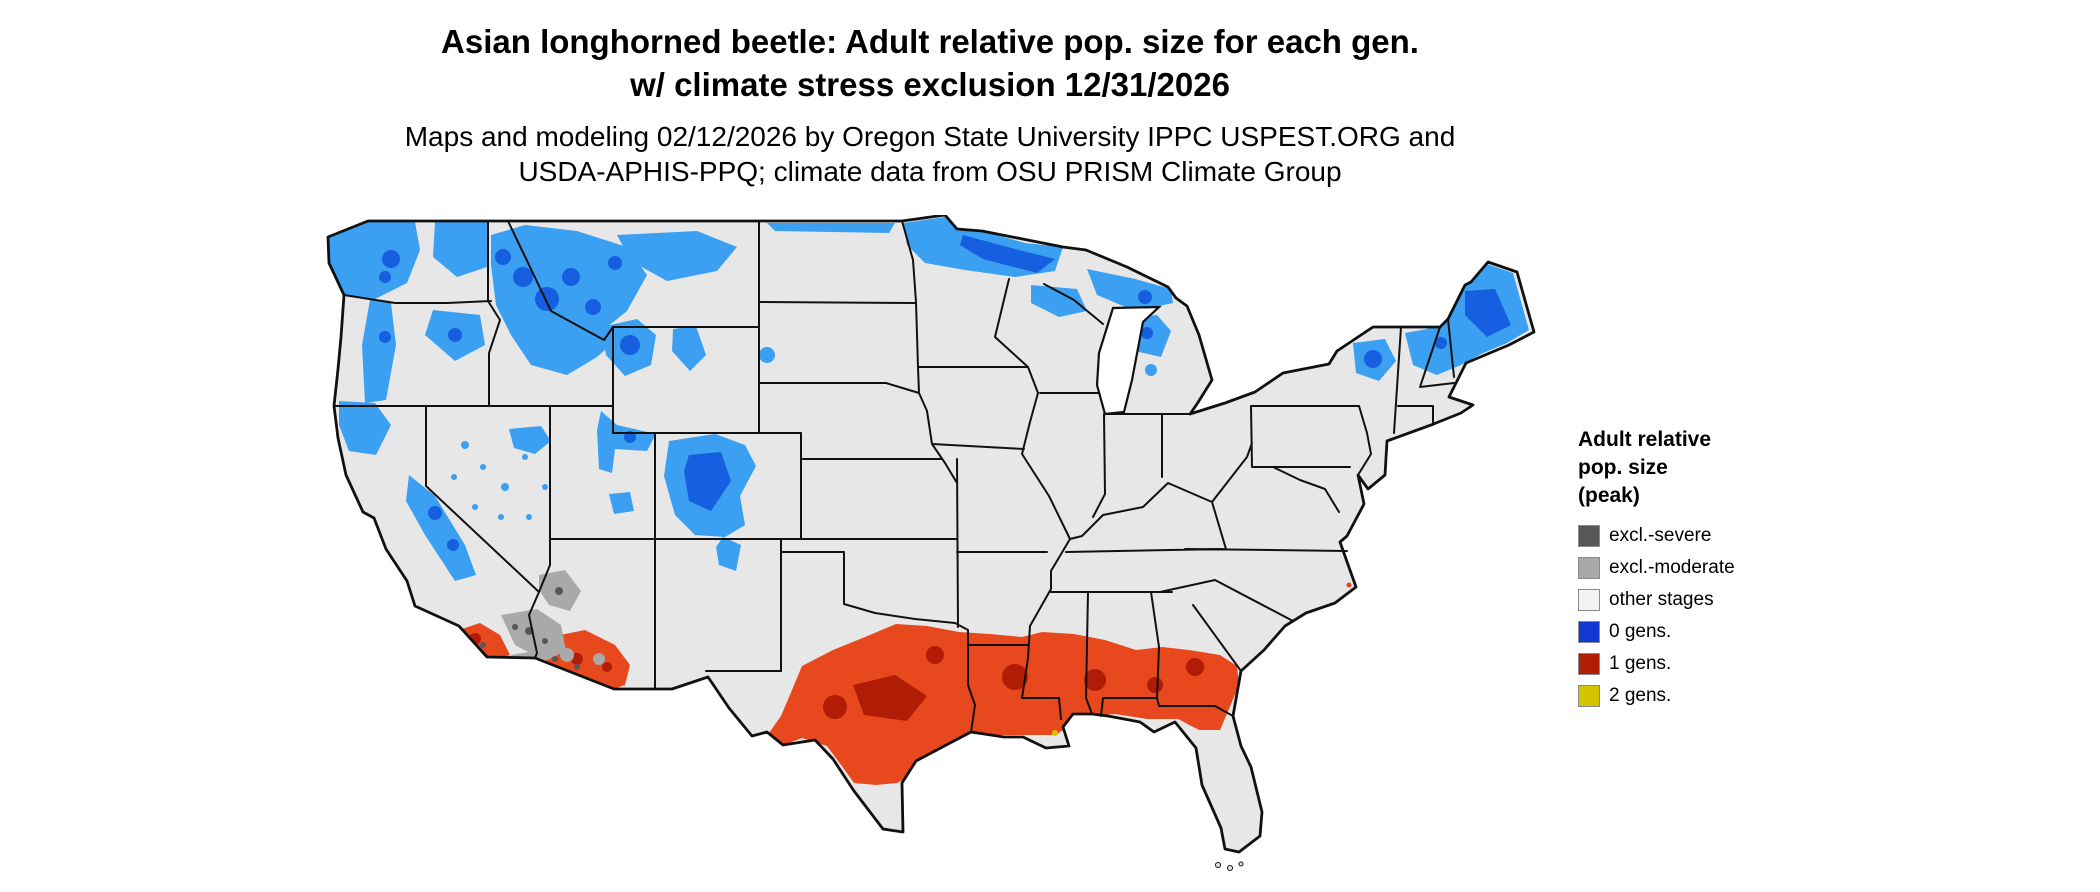 The width and height of the screenshot is (2100, 892). What do you see at coordinates (1703, 696) in the screenshot?
I see `legend-item-2-gens: 2 gens.` at bounding box center [1703, 696].